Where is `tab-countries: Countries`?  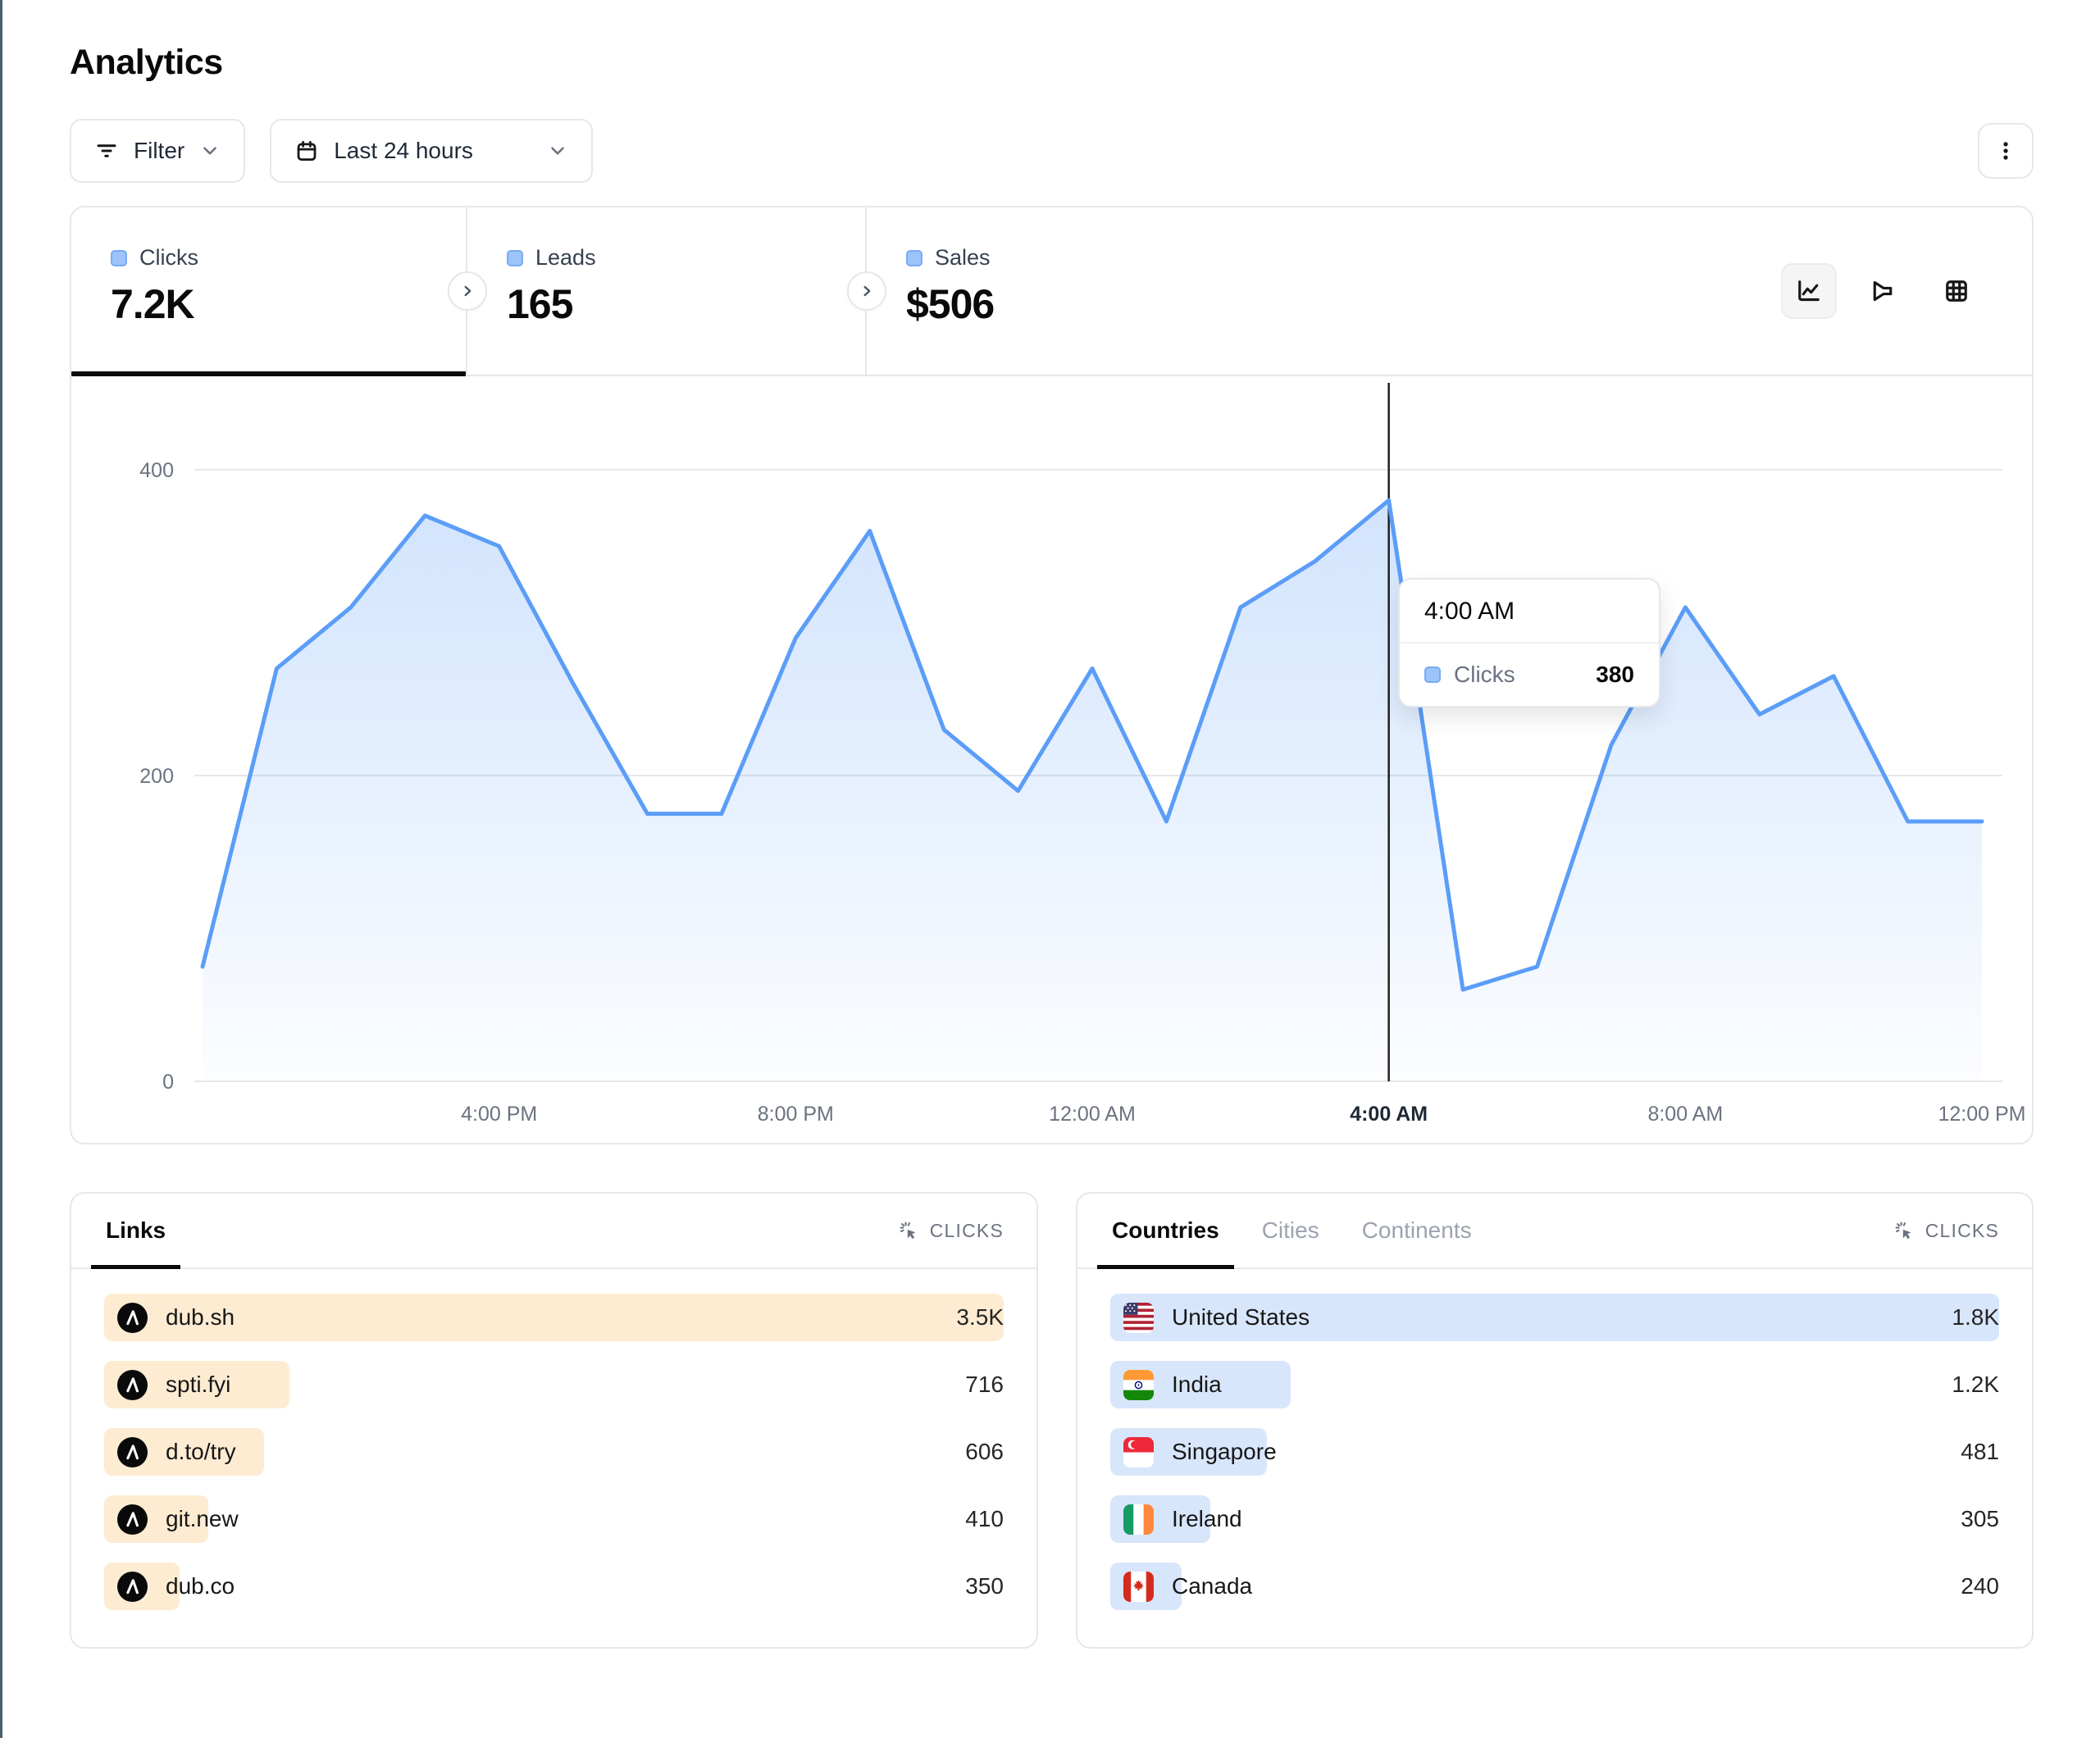
tab-countries: Countries is located at coordinates (1165, 1231).